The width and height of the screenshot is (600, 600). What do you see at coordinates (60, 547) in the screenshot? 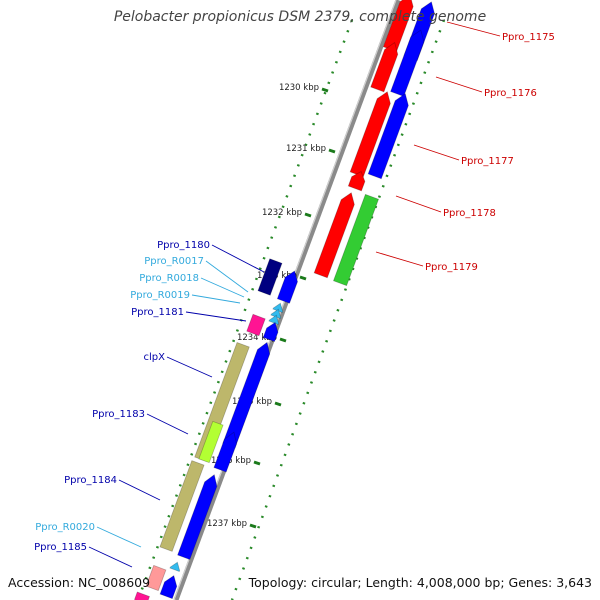
I see `gene-label: Ppro_1185` at bounding box center [60, 547].